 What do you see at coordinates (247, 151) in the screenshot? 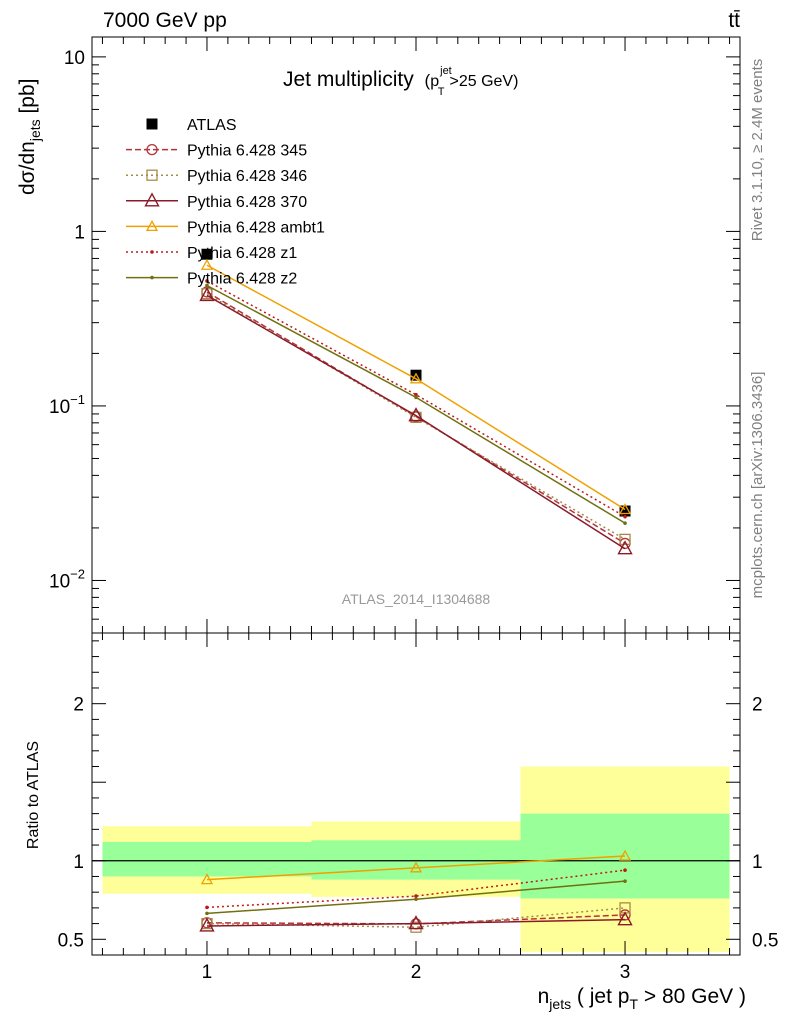
I see `legend-label: Pythia 6.428 345` at bounding box center [247, 151].